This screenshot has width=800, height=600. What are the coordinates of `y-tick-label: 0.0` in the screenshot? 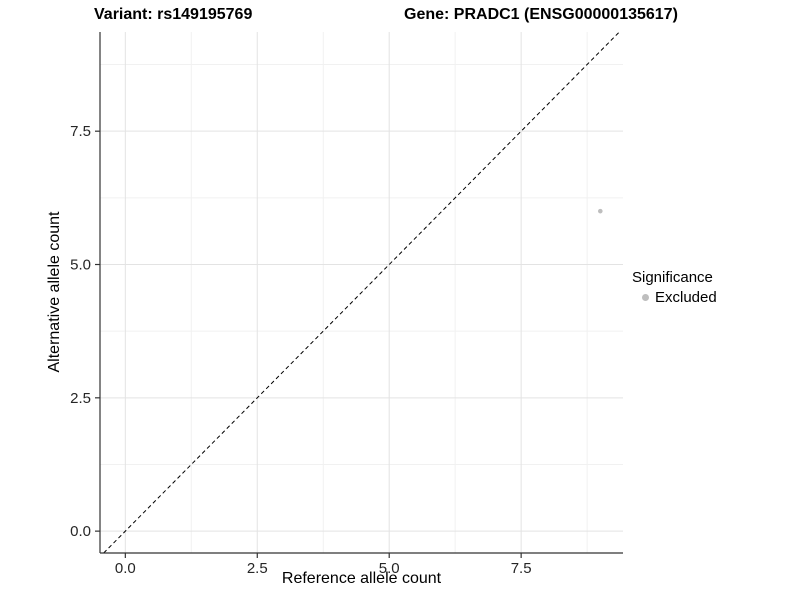 It's located at (80, 531).